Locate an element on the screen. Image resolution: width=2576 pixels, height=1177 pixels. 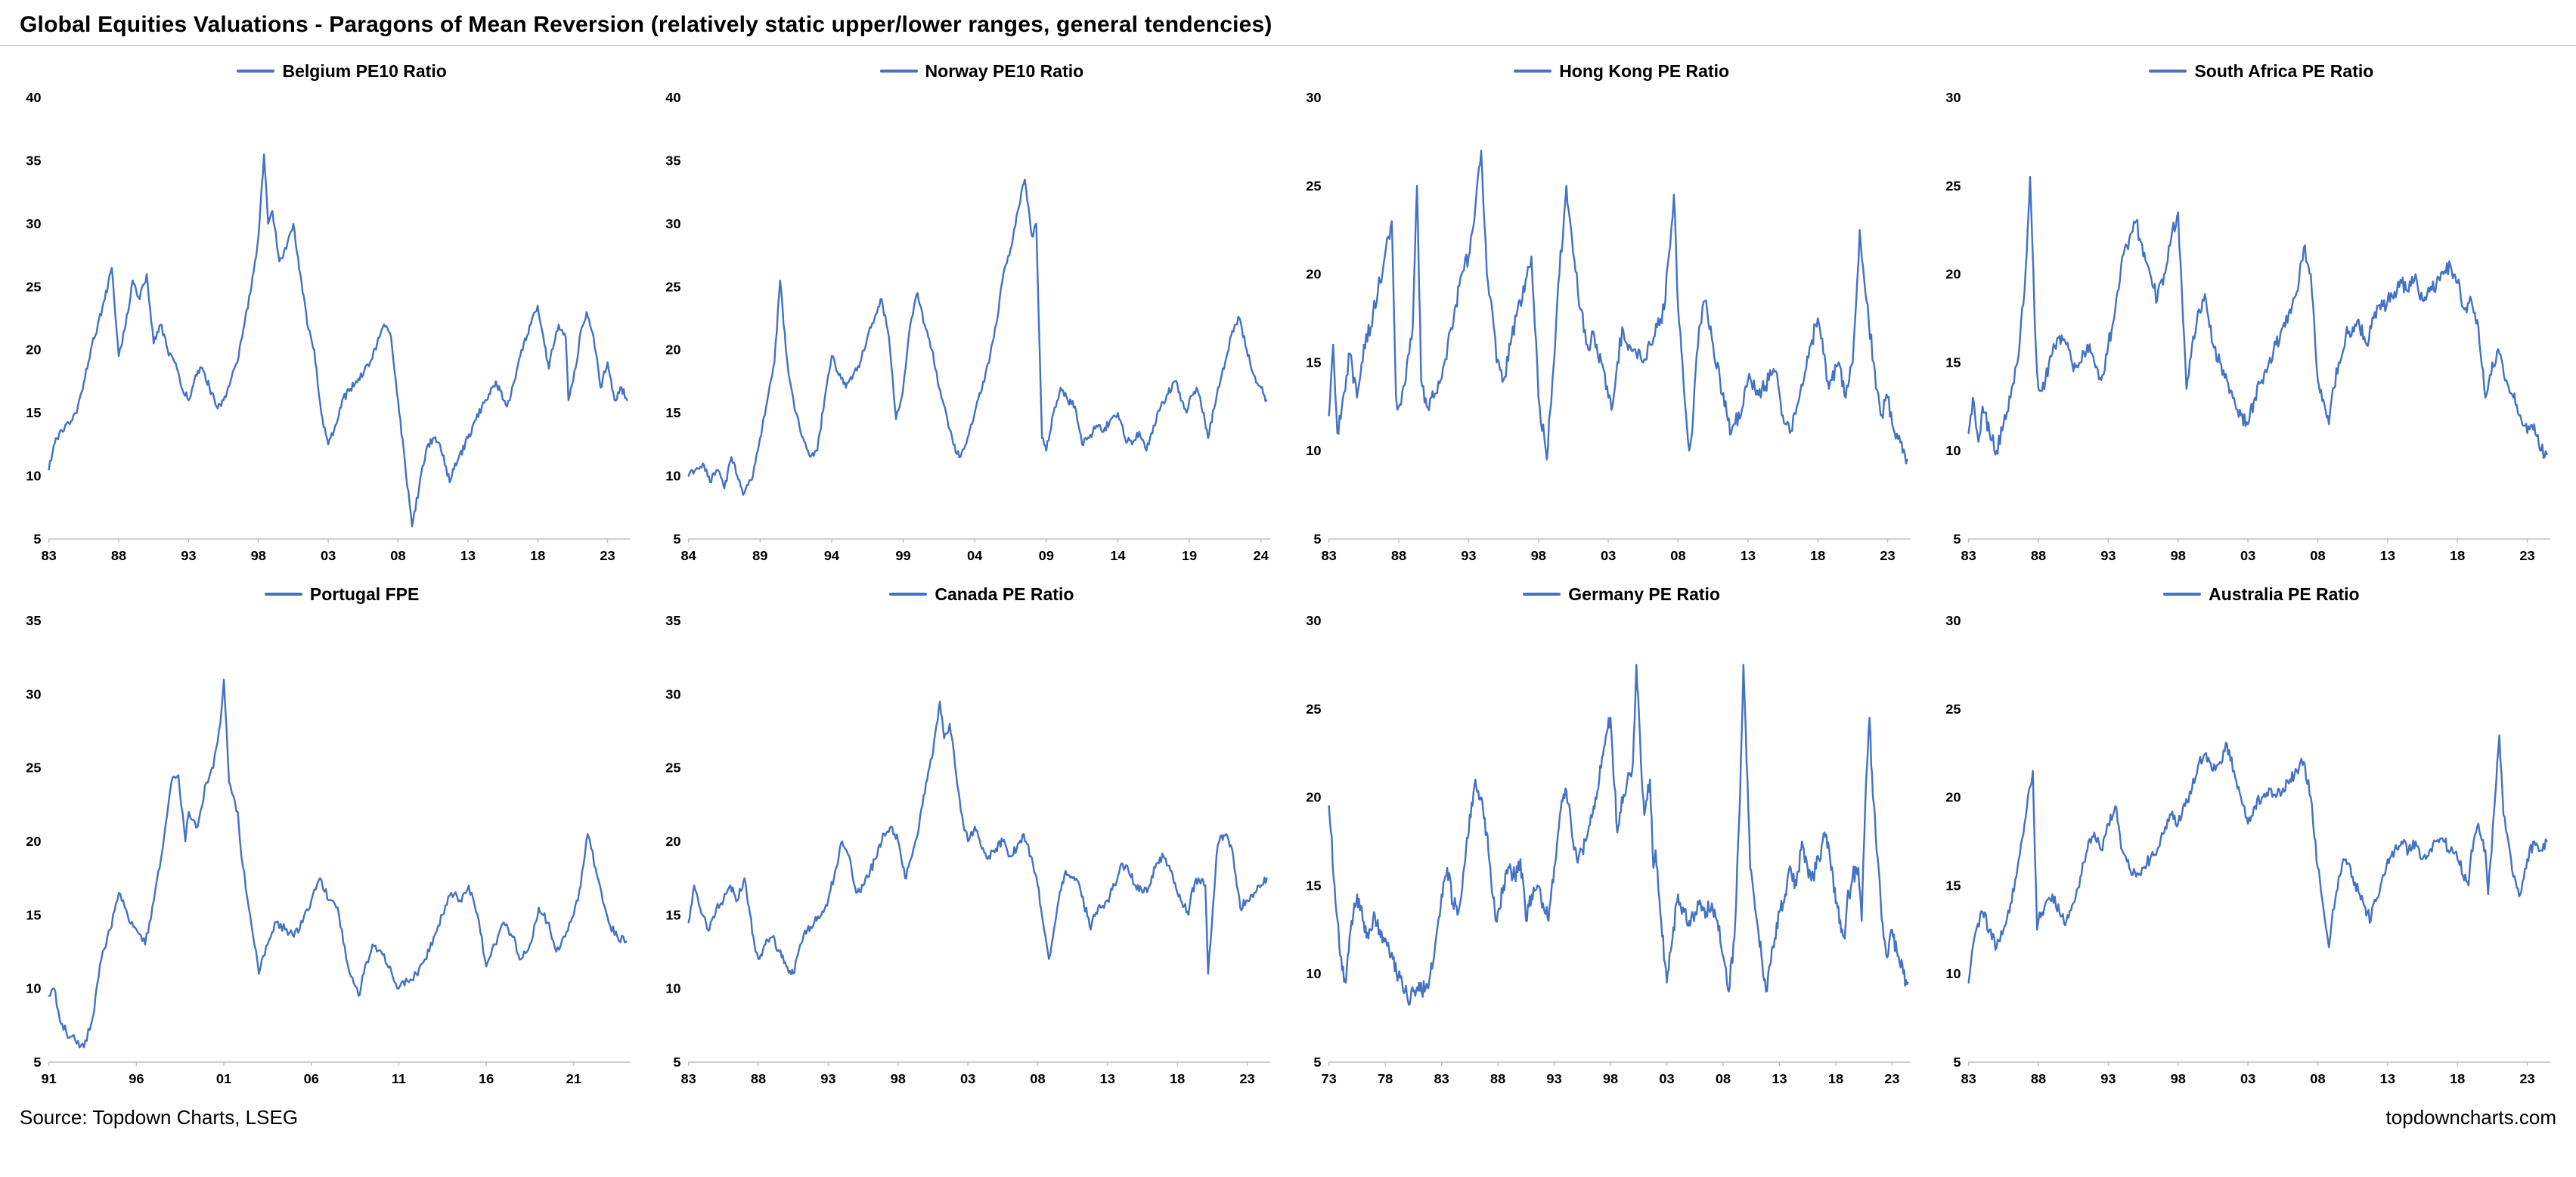
chart-legend: Germany PE Ratio is located at coordinates (1608, 594).